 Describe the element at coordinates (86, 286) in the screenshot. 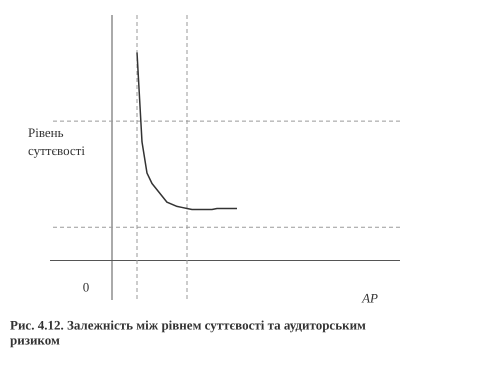

I see `text: 0` at that location.